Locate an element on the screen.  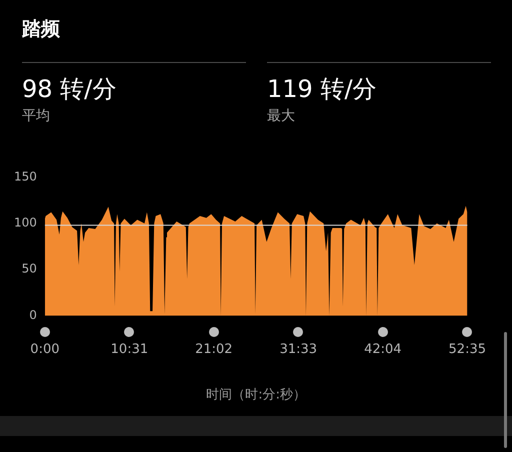
chart-title: 踏频 is located at coordinates (41, 29).